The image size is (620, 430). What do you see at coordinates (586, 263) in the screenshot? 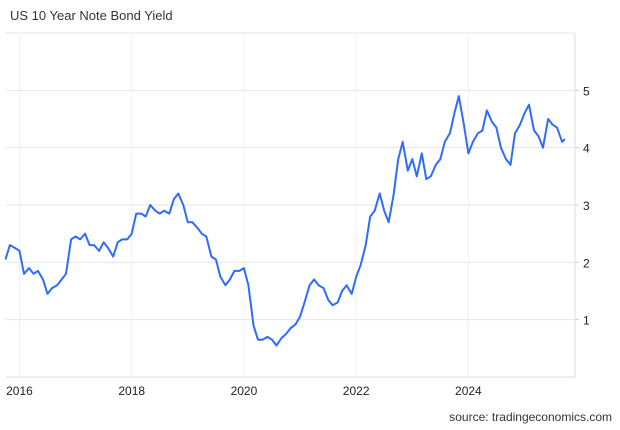
I see `y-tick-label: 2` at bounding box center [586, 263].